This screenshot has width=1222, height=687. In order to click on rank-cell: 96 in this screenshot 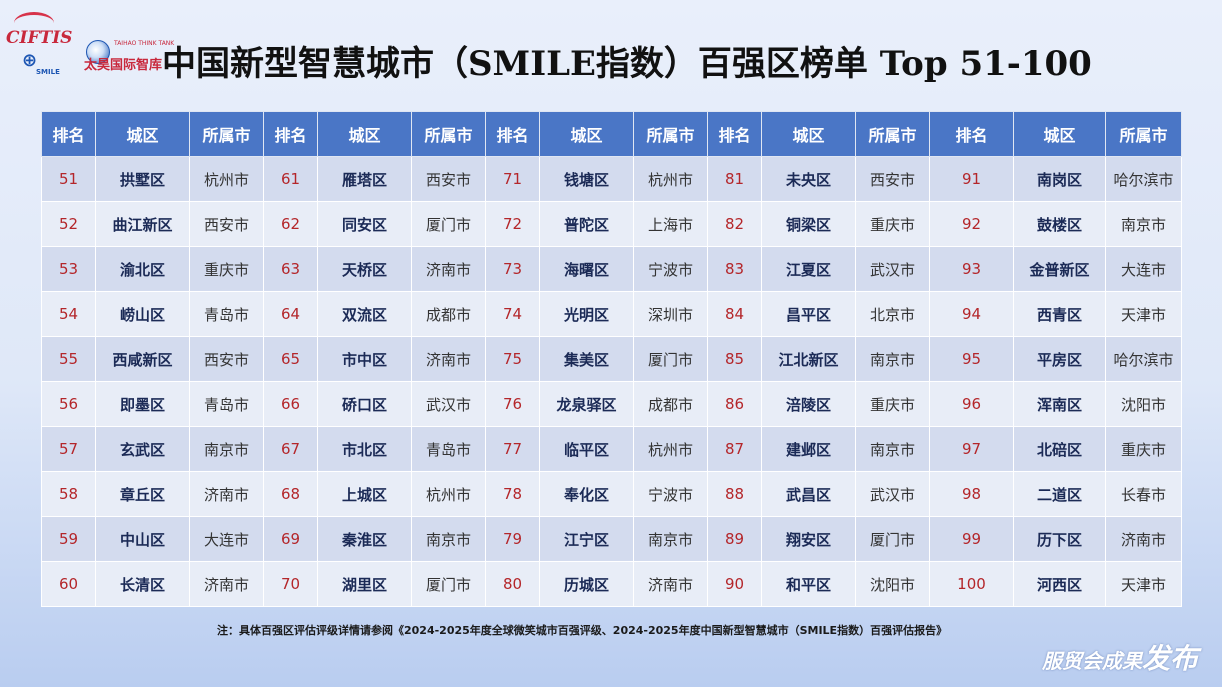, I will do `click(971, 404)`.